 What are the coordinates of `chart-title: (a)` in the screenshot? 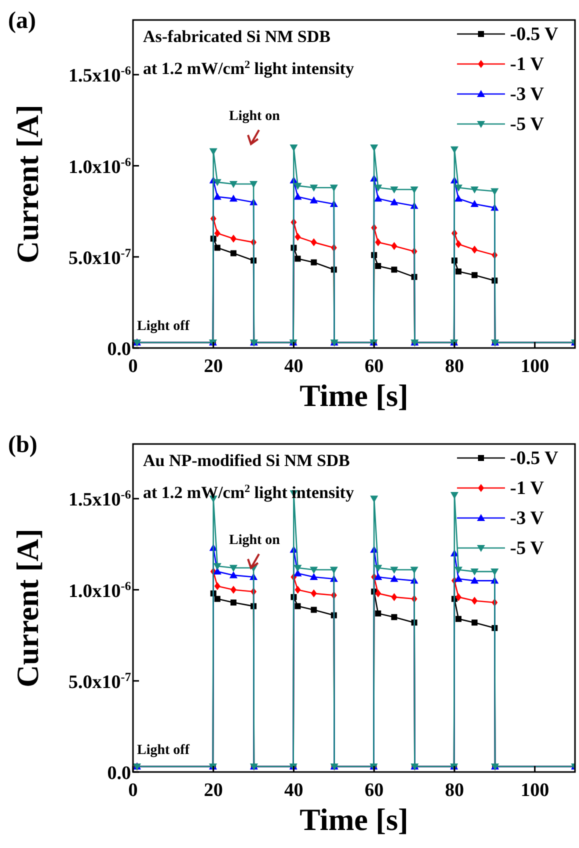 It's located at (22, 21).